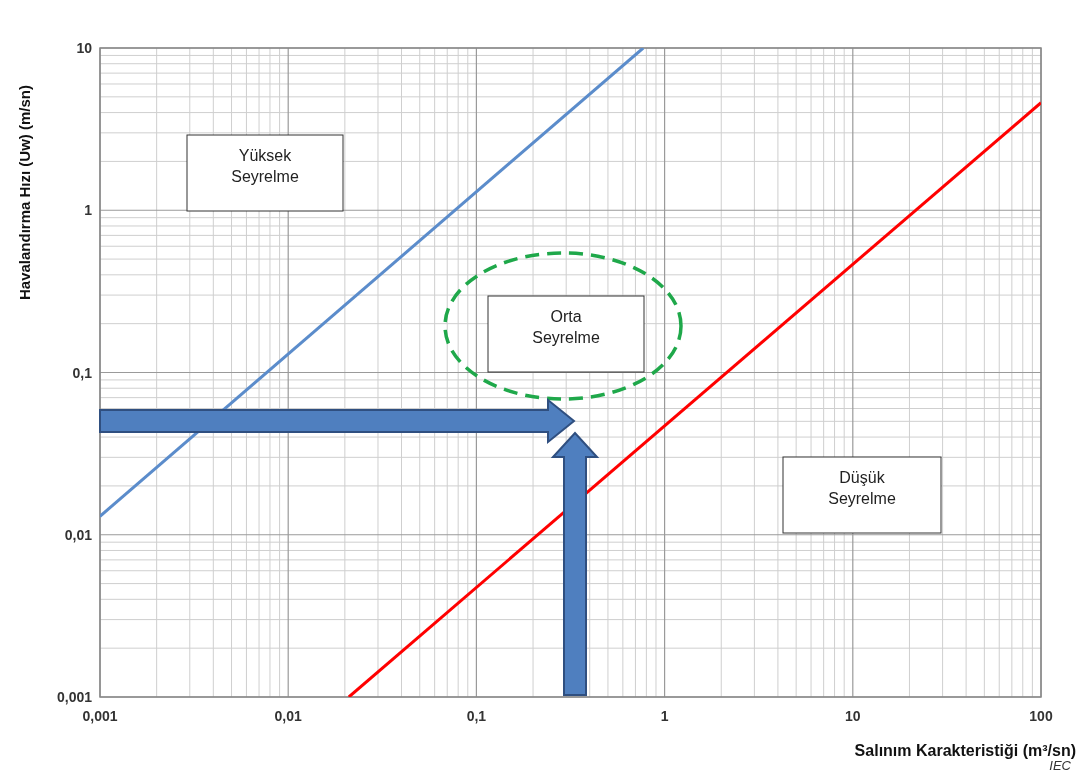 The image size is (1090, 780). What do you see at coordinates (74, 697) in the screenshot?
I see `y-tick-label: 0,001` at bounding box center [74, 697].